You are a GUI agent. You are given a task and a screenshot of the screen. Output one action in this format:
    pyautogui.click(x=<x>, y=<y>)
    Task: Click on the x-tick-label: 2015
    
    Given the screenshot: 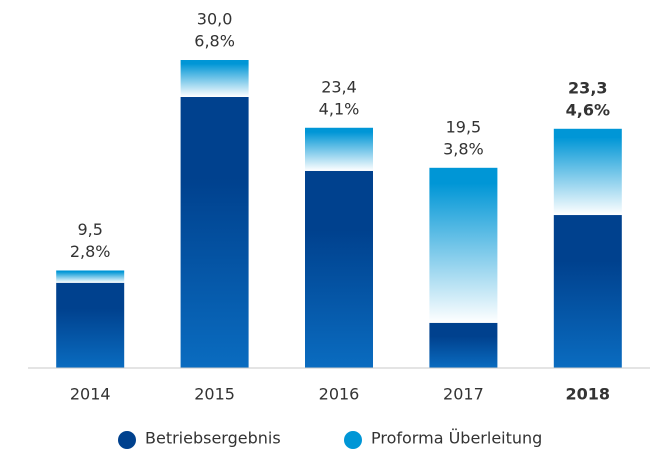 What is the action you would take?
    pyautogui.click(x=214, y=394)
    